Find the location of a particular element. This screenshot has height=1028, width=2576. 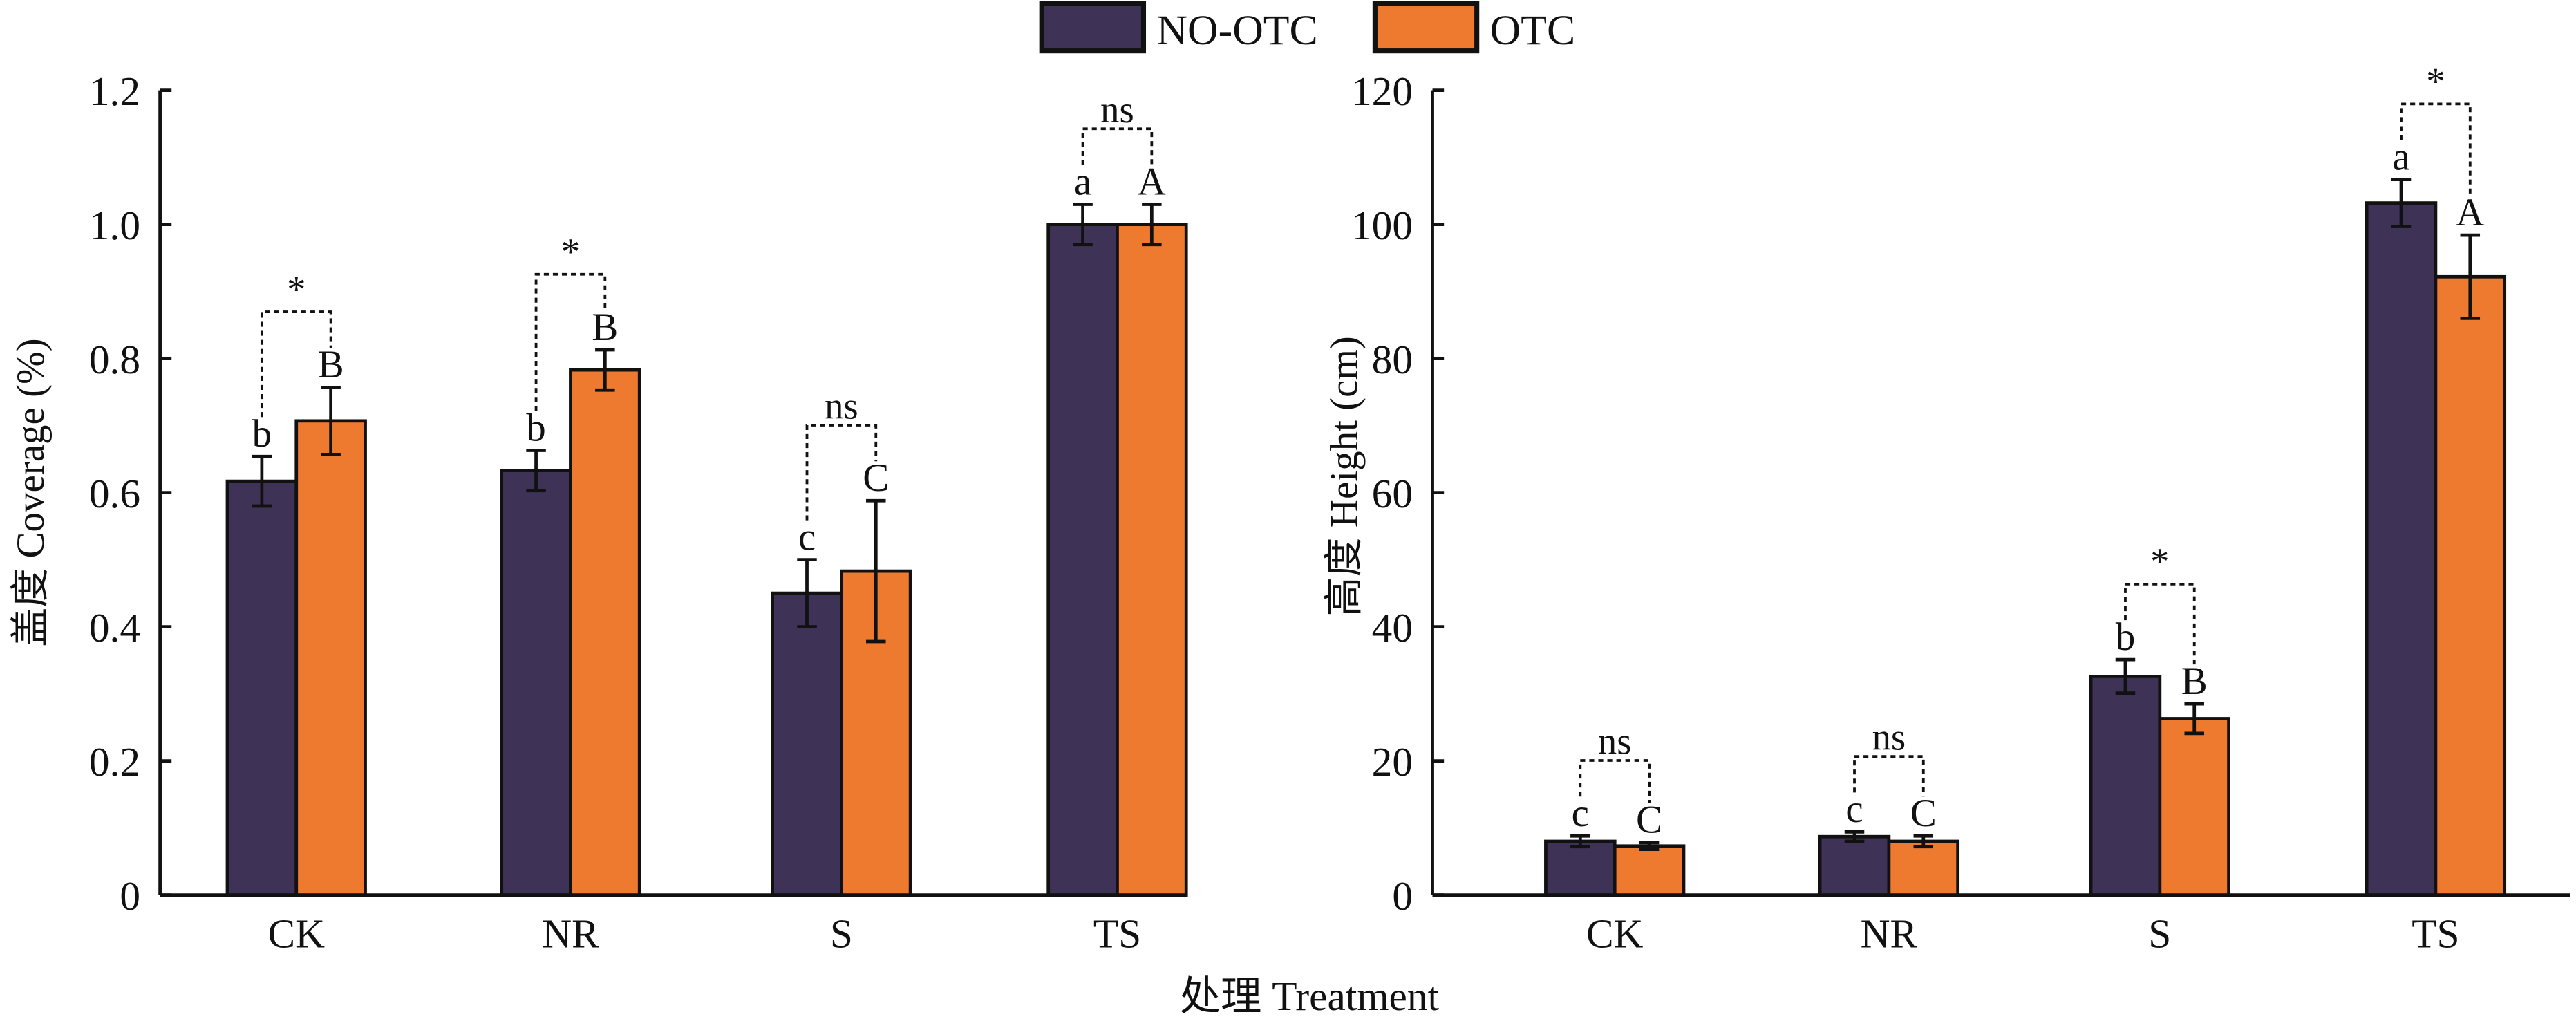

y-tick-label: 0.8 is located at coordinates (114, 359).